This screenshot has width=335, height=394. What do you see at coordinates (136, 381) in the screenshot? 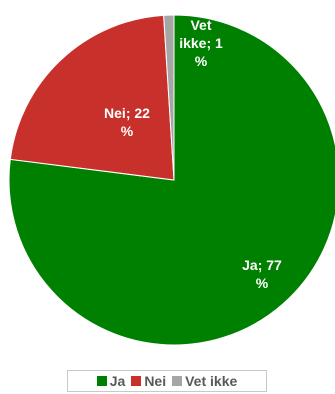
I see `legend-swatch-nei` at bounding box center [136, 381].